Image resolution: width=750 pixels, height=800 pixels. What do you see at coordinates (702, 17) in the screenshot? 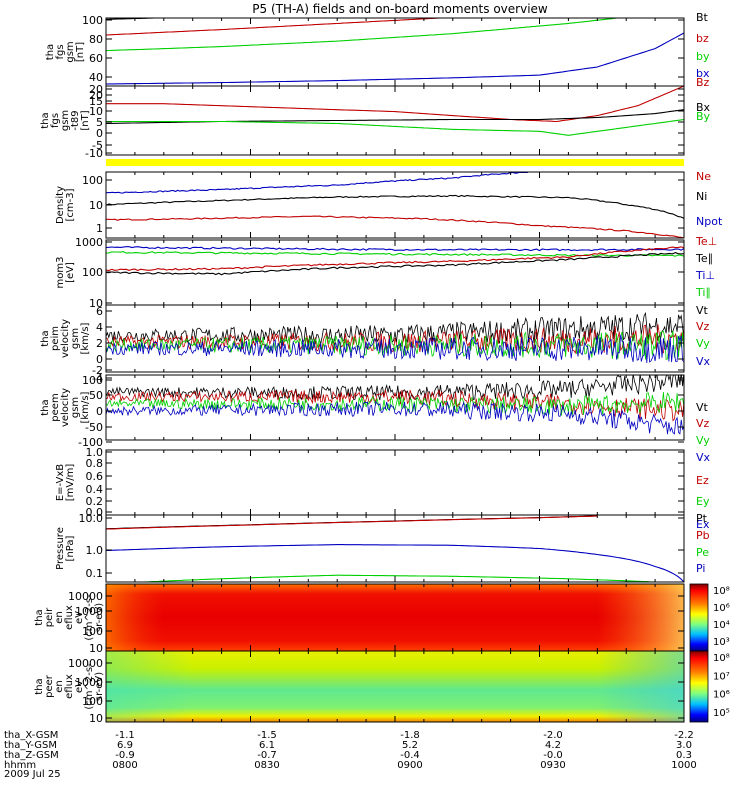
I see `legend-entry-bt: Bt` at bounding box center [702, 17].